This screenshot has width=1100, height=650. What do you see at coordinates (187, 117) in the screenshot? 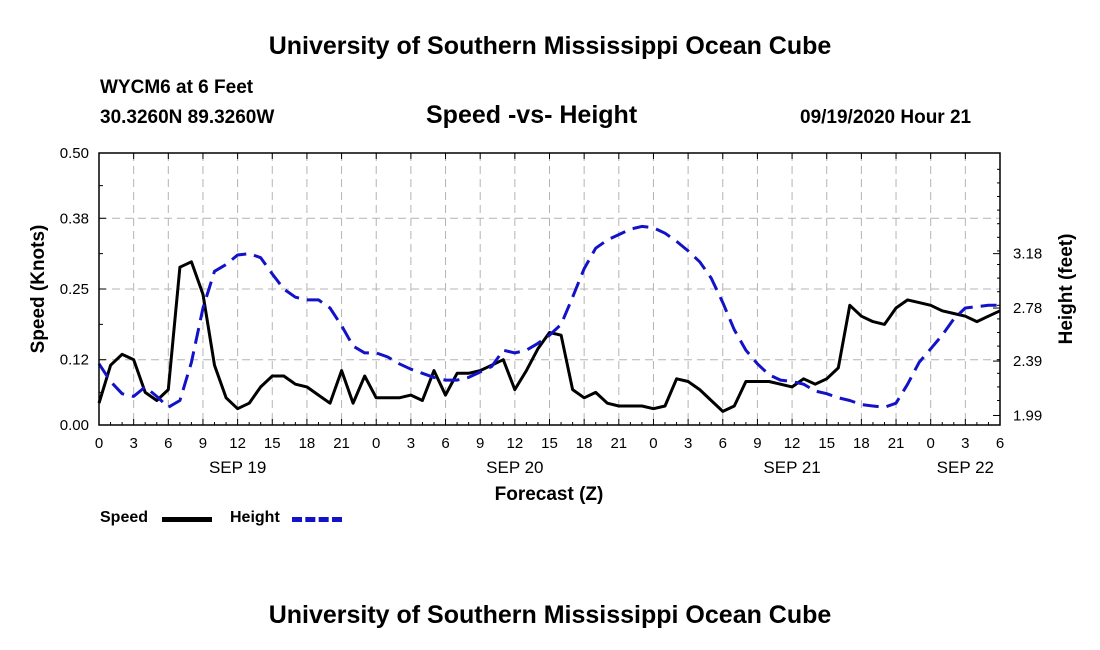
I see `location-label: 30.3260N 89.3260W` at bounding box center [187, 117].